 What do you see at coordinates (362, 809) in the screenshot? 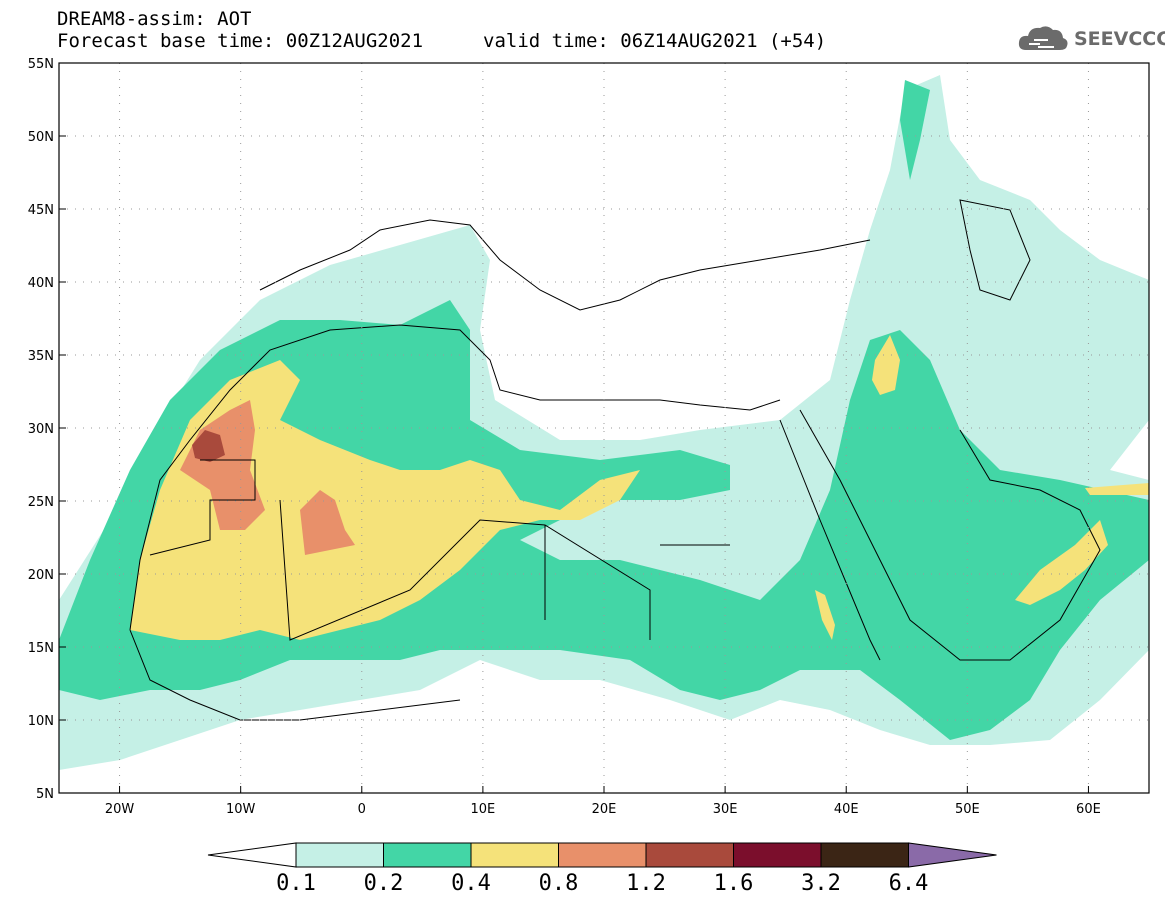
I see `lon-tick-label: 0` at bounding box center [362, 809].